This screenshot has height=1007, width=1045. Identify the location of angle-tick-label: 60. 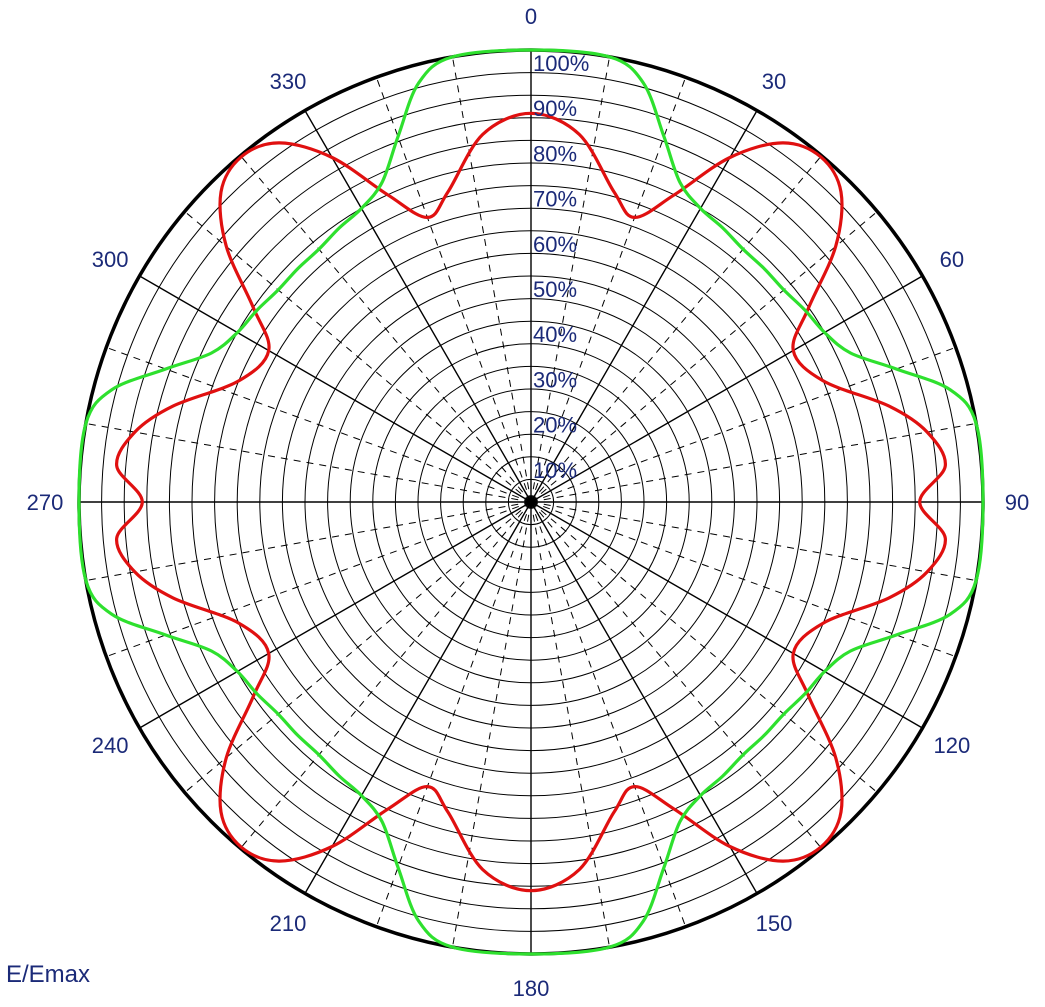
(952, 259).